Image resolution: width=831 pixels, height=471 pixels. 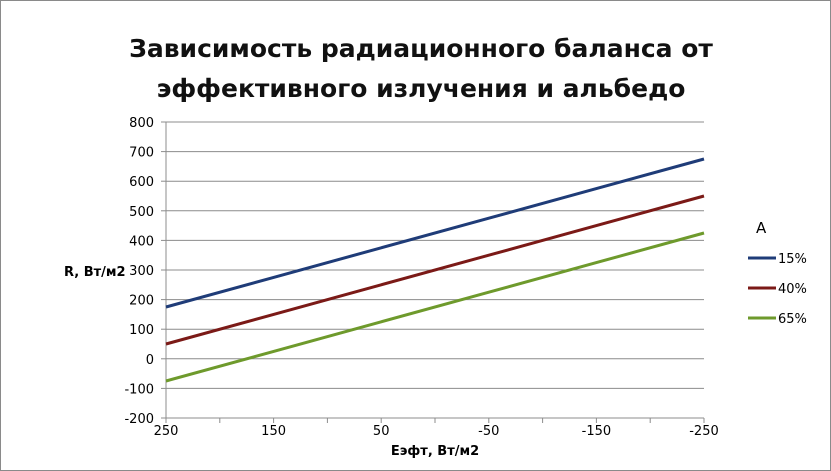 I want to click on chart-title-line-1: Зависимость радиационного баланса от, so click(x=421, y=48).